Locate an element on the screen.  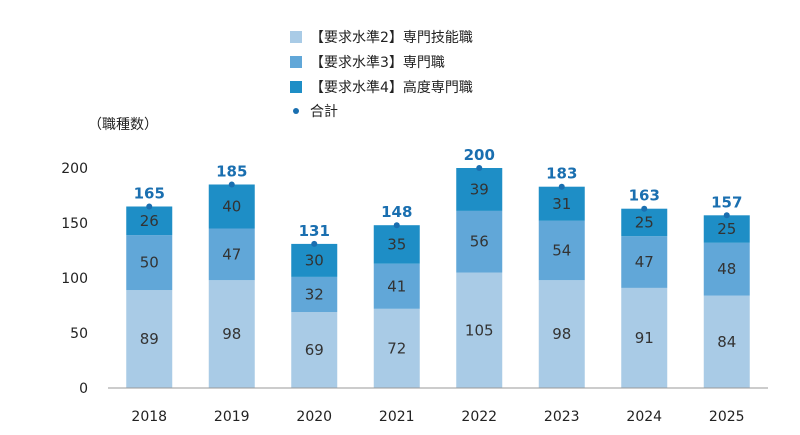
segment-value-label: 32 is located at coordinates (314, 295).